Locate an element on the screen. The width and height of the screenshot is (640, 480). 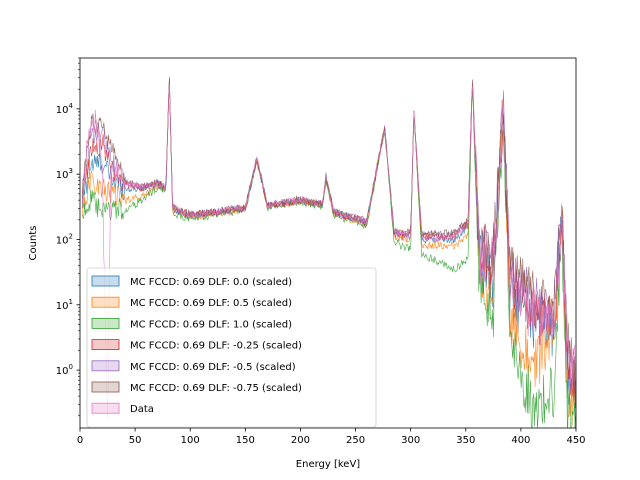
x-tick-label: 50 is located at coordinates (135, 440).